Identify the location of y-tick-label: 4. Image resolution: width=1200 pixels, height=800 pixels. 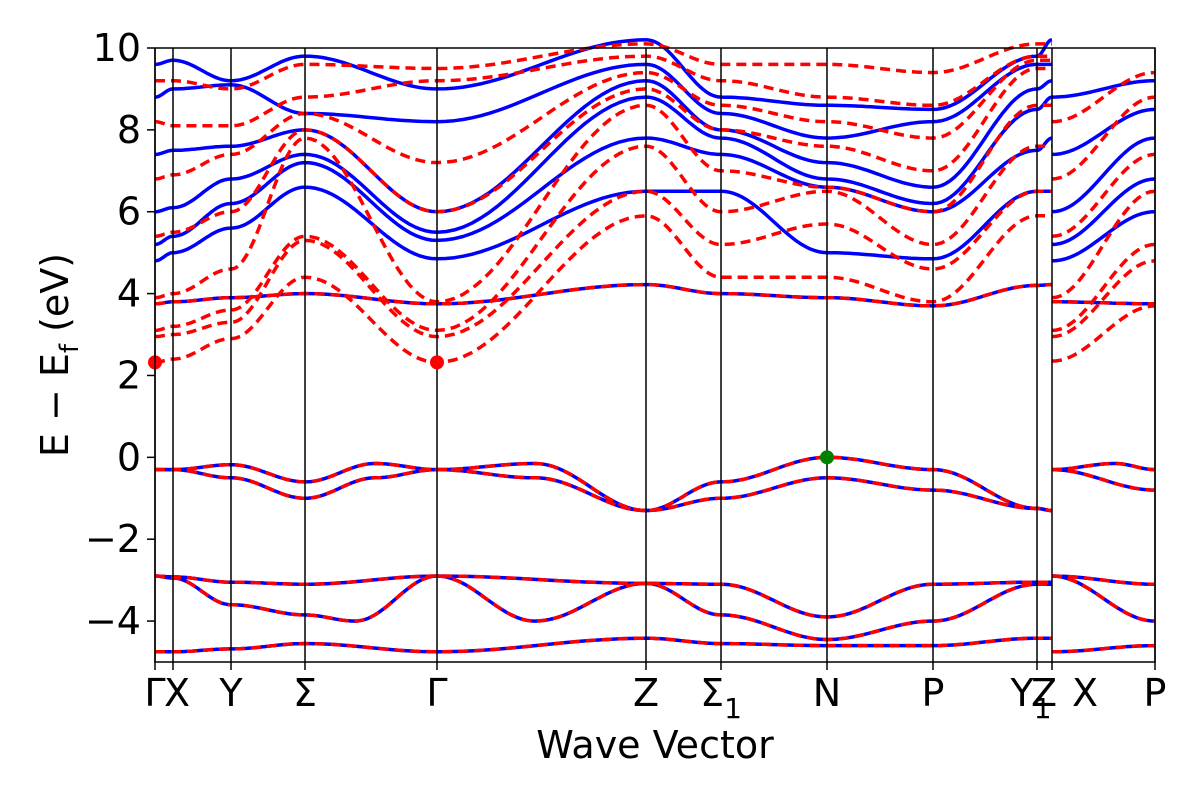
(129, 294).